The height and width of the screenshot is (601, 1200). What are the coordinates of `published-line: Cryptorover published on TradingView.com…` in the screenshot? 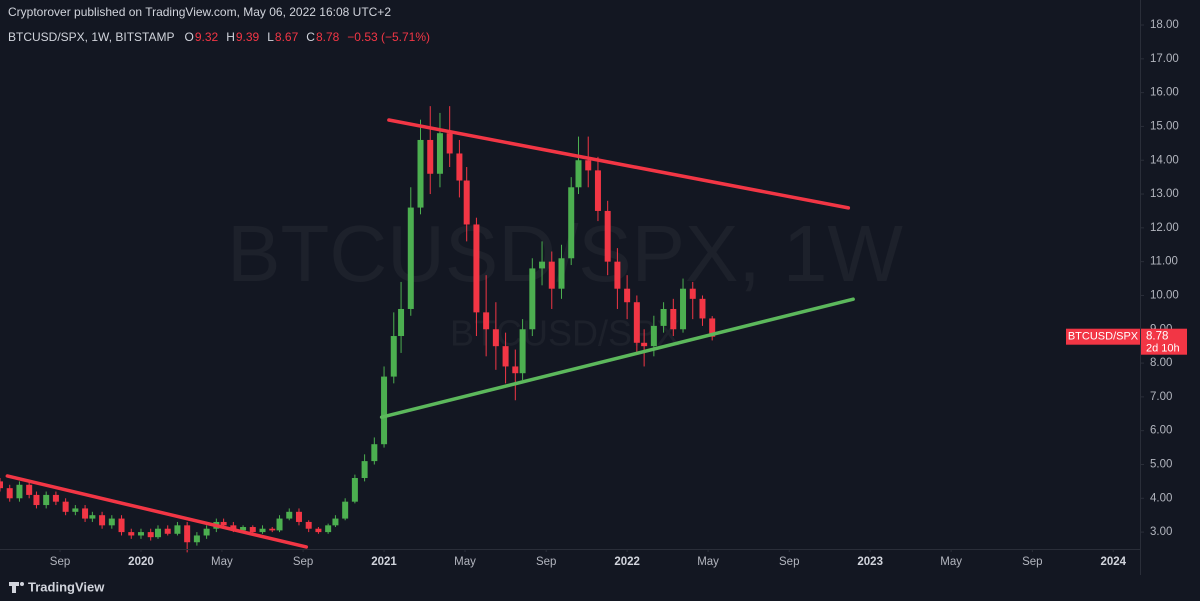 It's located at (199, 12).